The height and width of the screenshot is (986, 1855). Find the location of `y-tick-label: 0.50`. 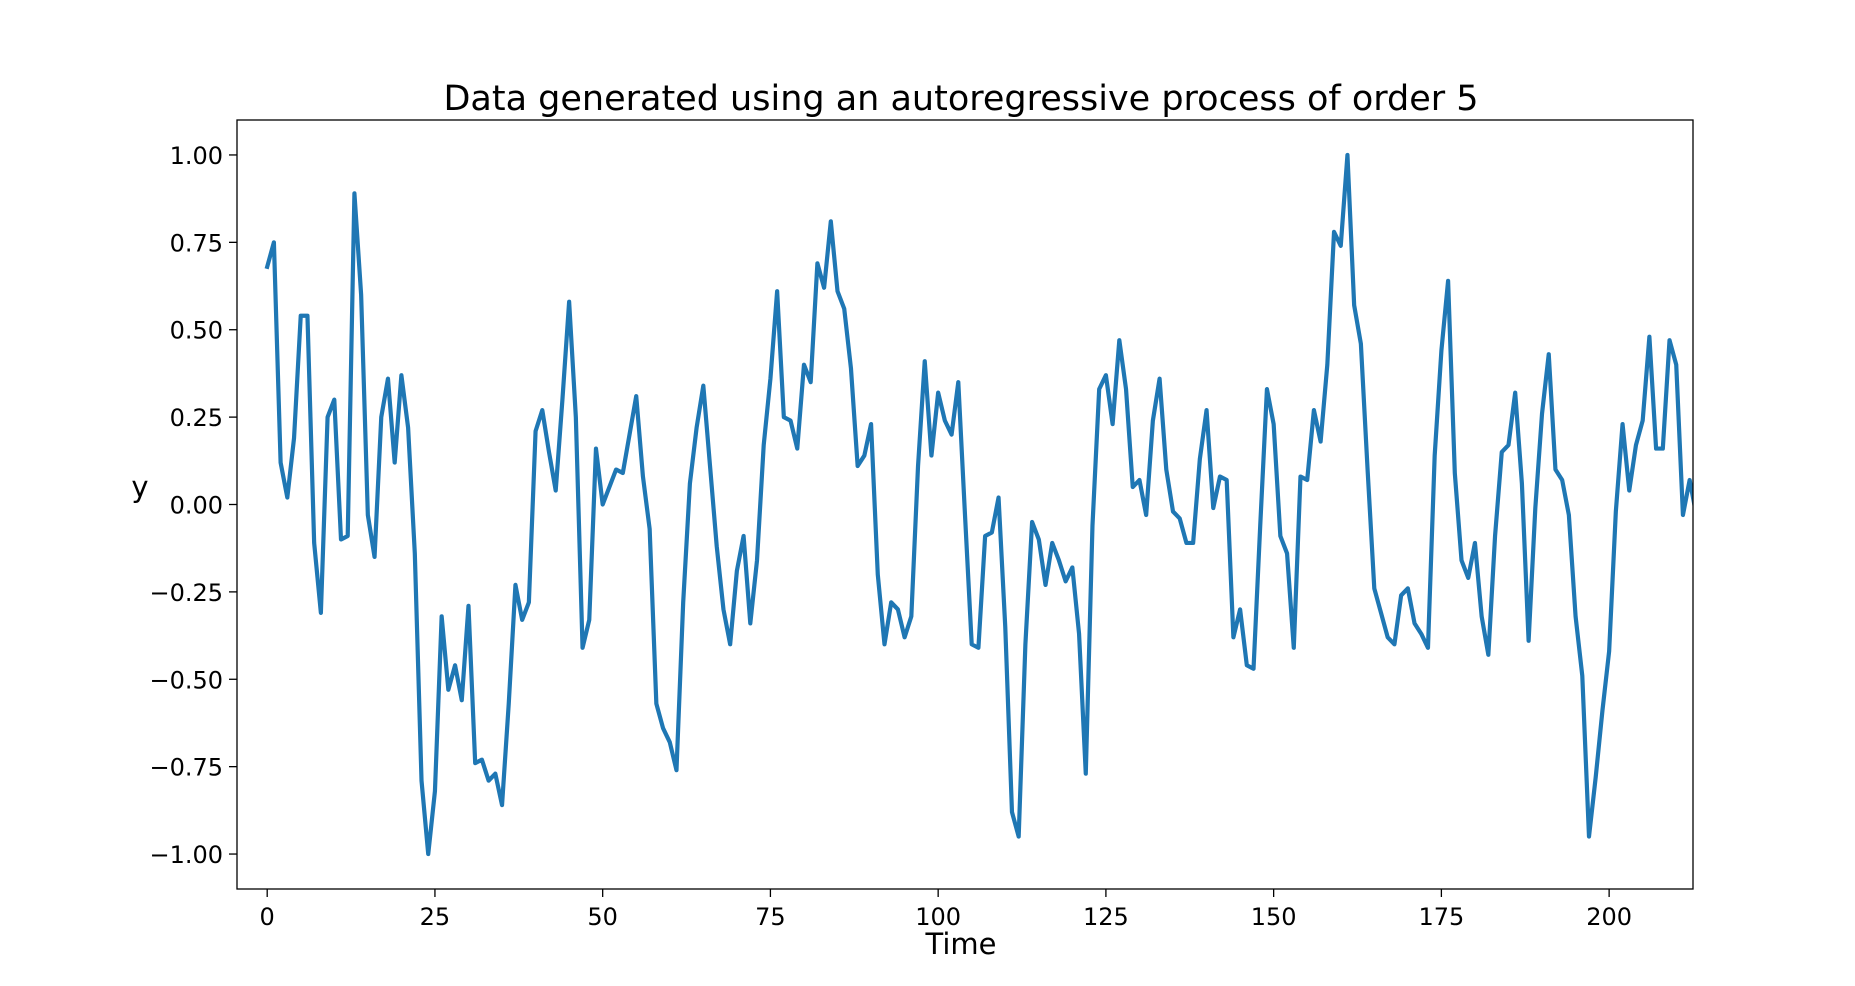

y-tick-label: 0.50 is located at coordinates (196, 331).